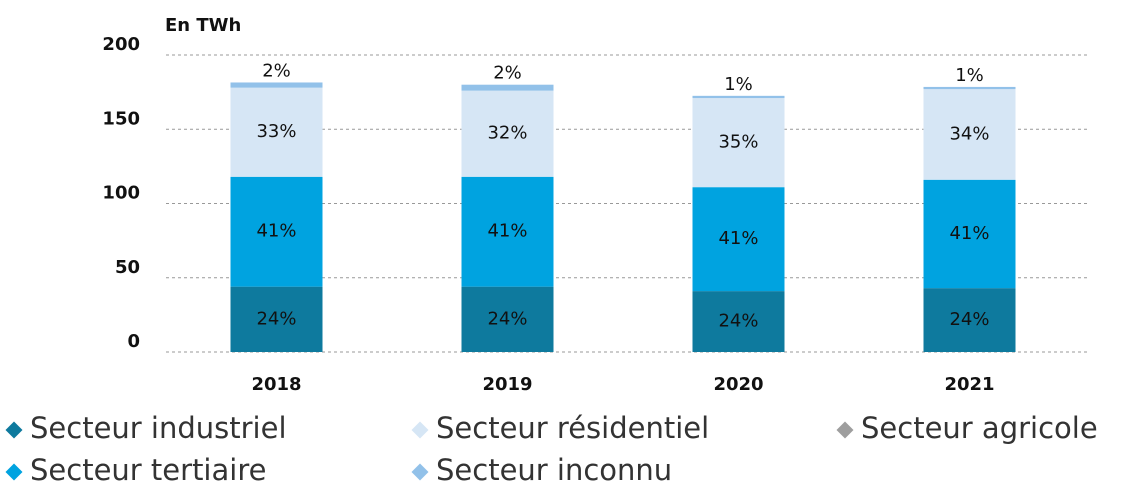  What do you see at coordinates (979, 428) in the screenshot?
I see `legend-label: Secteur agricole` at bounding box center [979, 428].